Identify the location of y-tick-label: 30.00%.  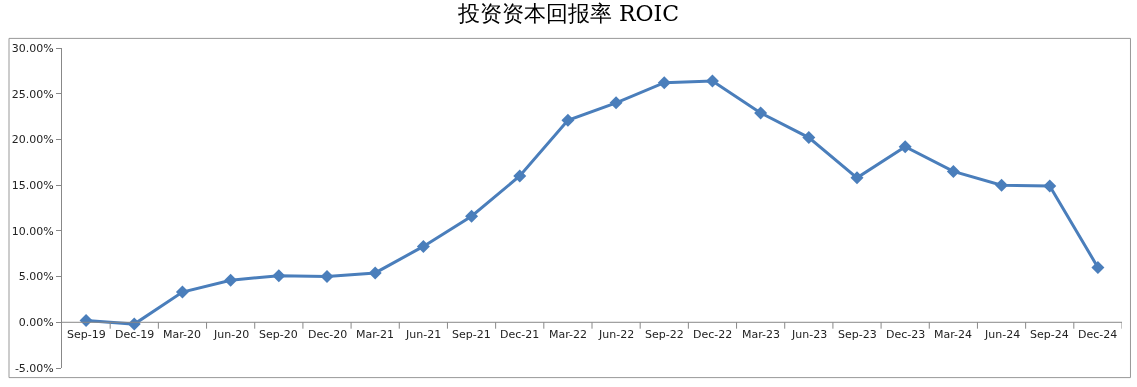
(32, 48).